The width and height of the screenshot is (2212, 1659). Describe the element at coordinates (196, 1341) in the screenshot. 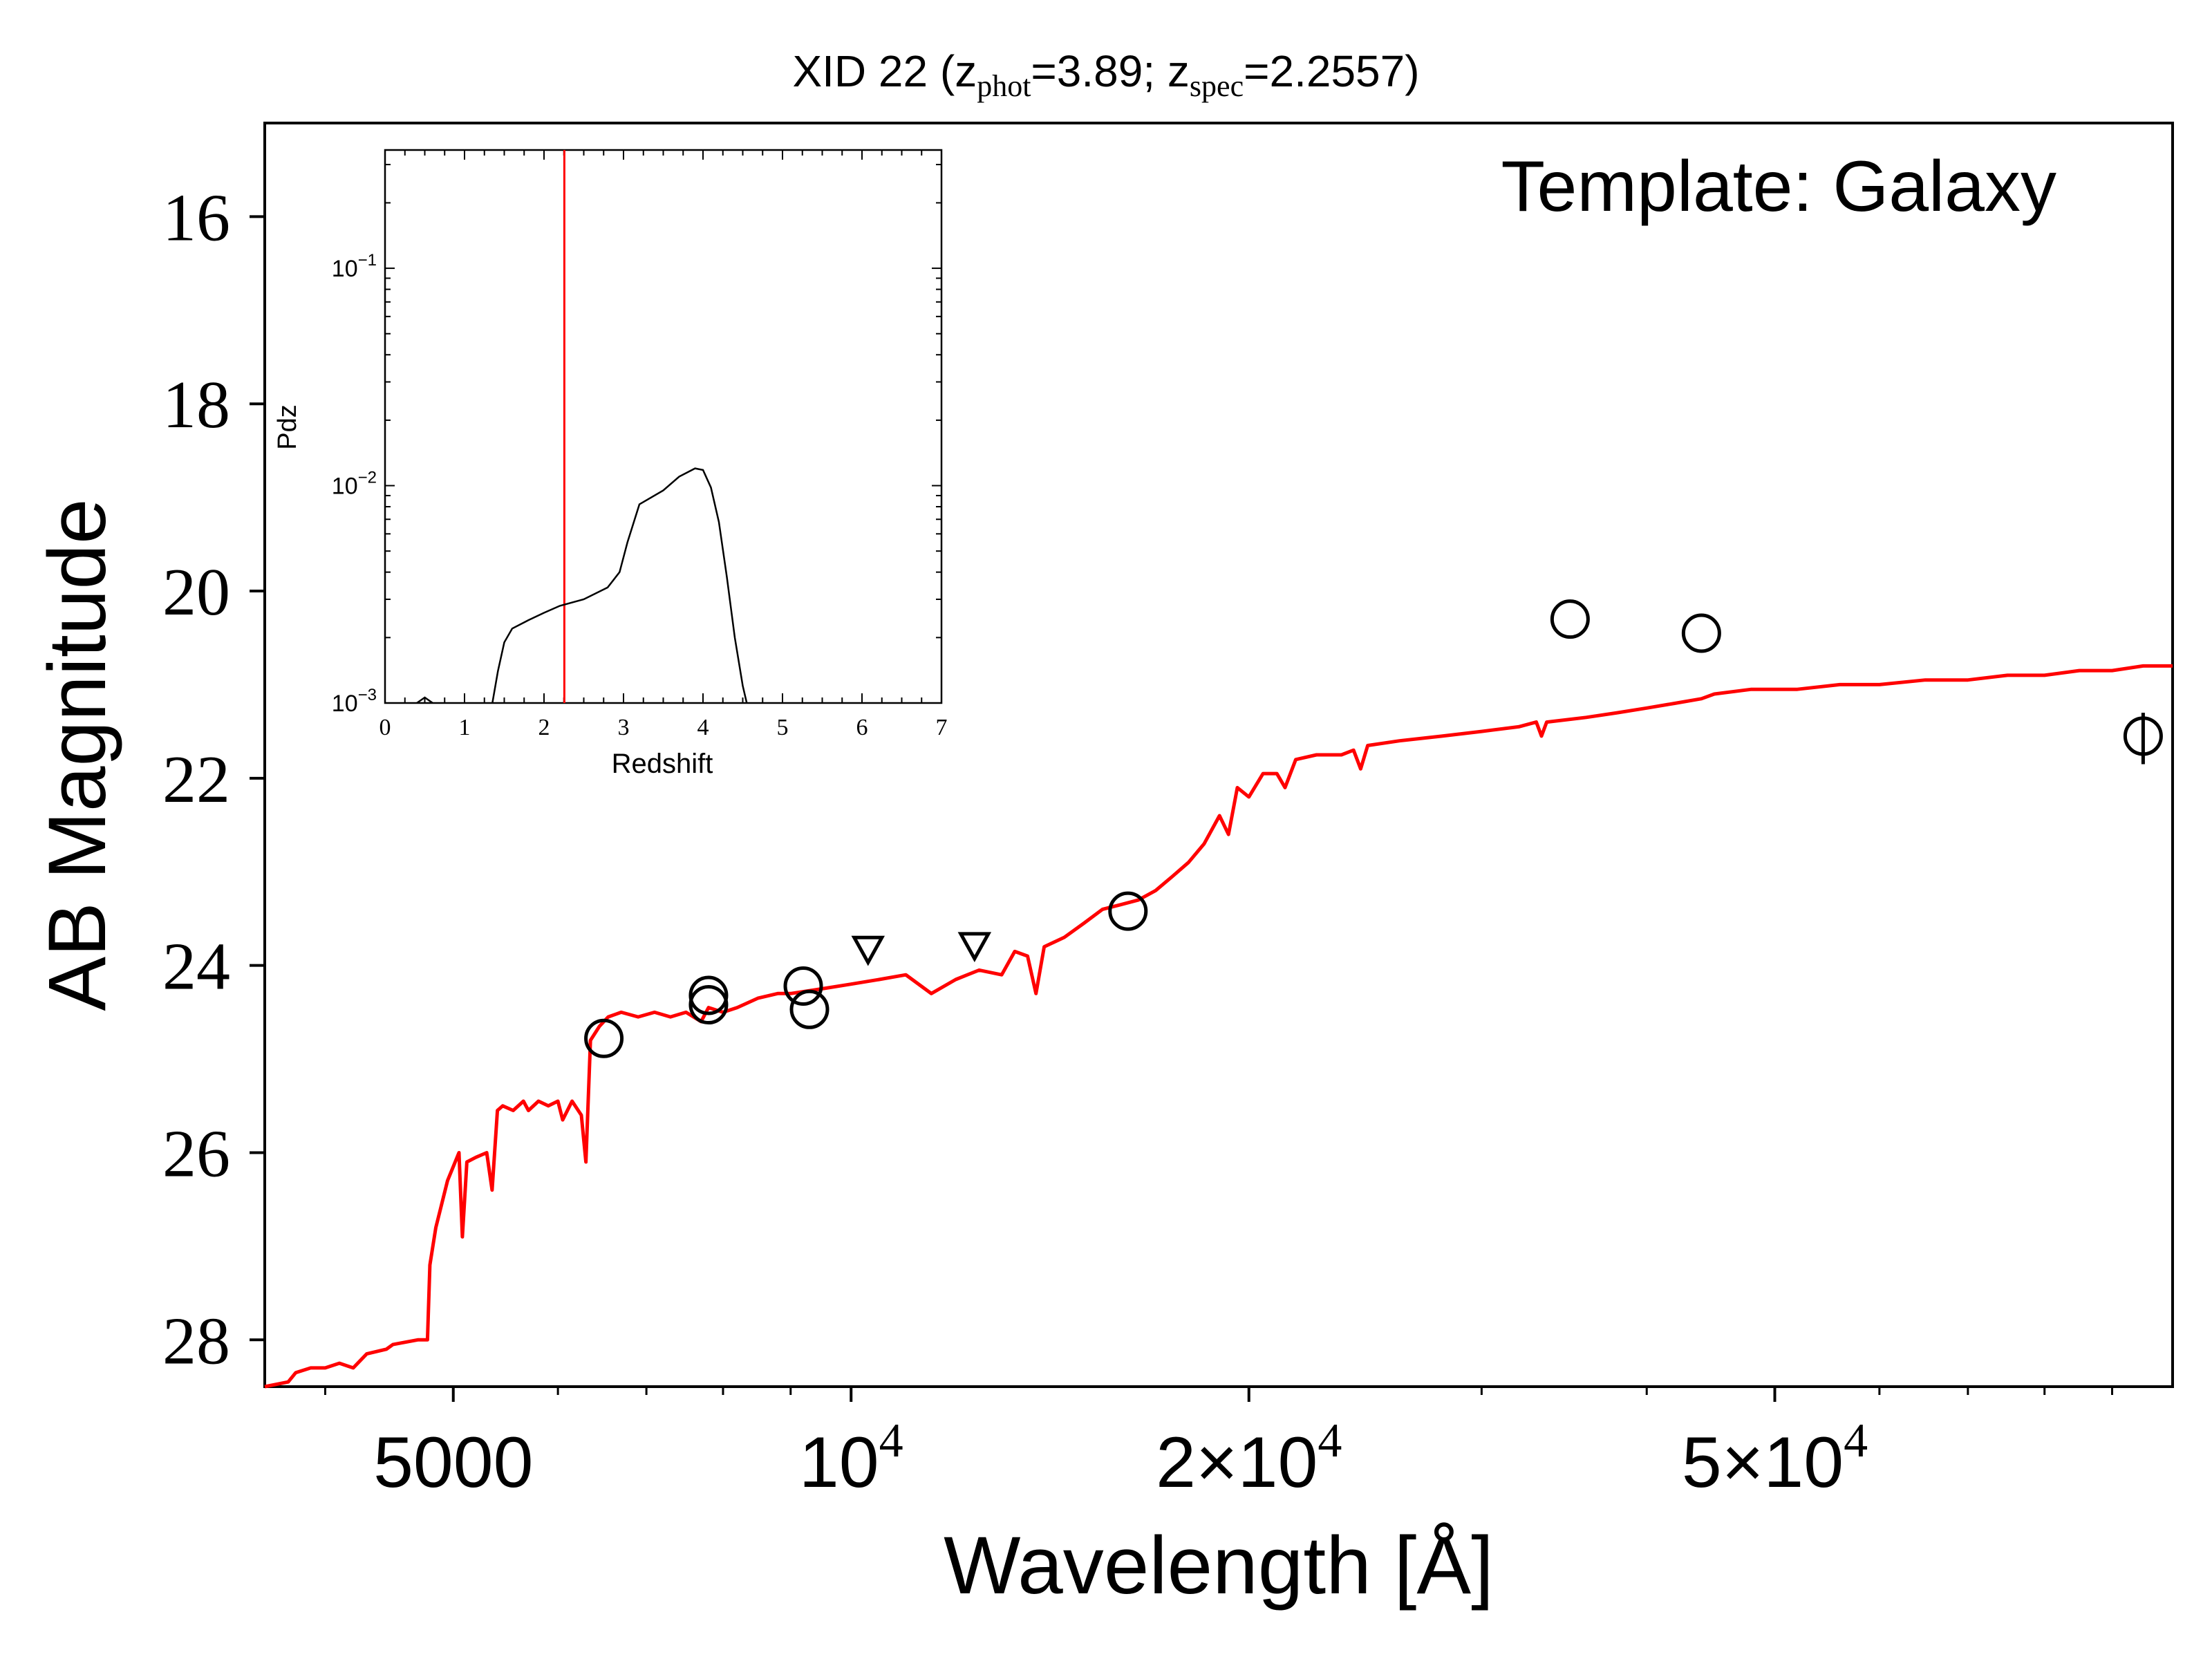

I see `y-tick-label: 28` at that location.